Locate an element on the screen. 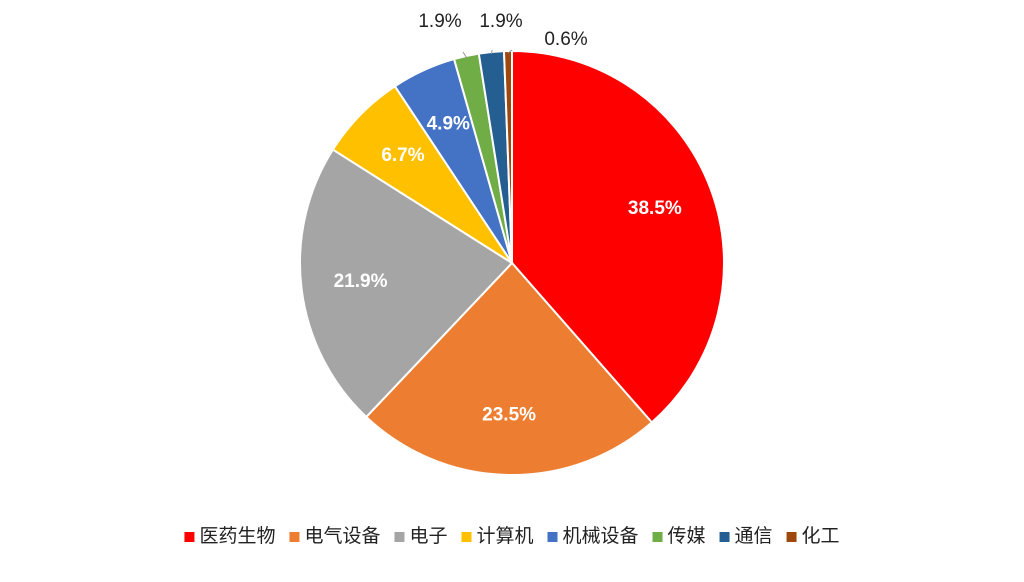 This screenshot has height=582, width=1024. data-label: 4.9% is located at coordinates (448, 123).